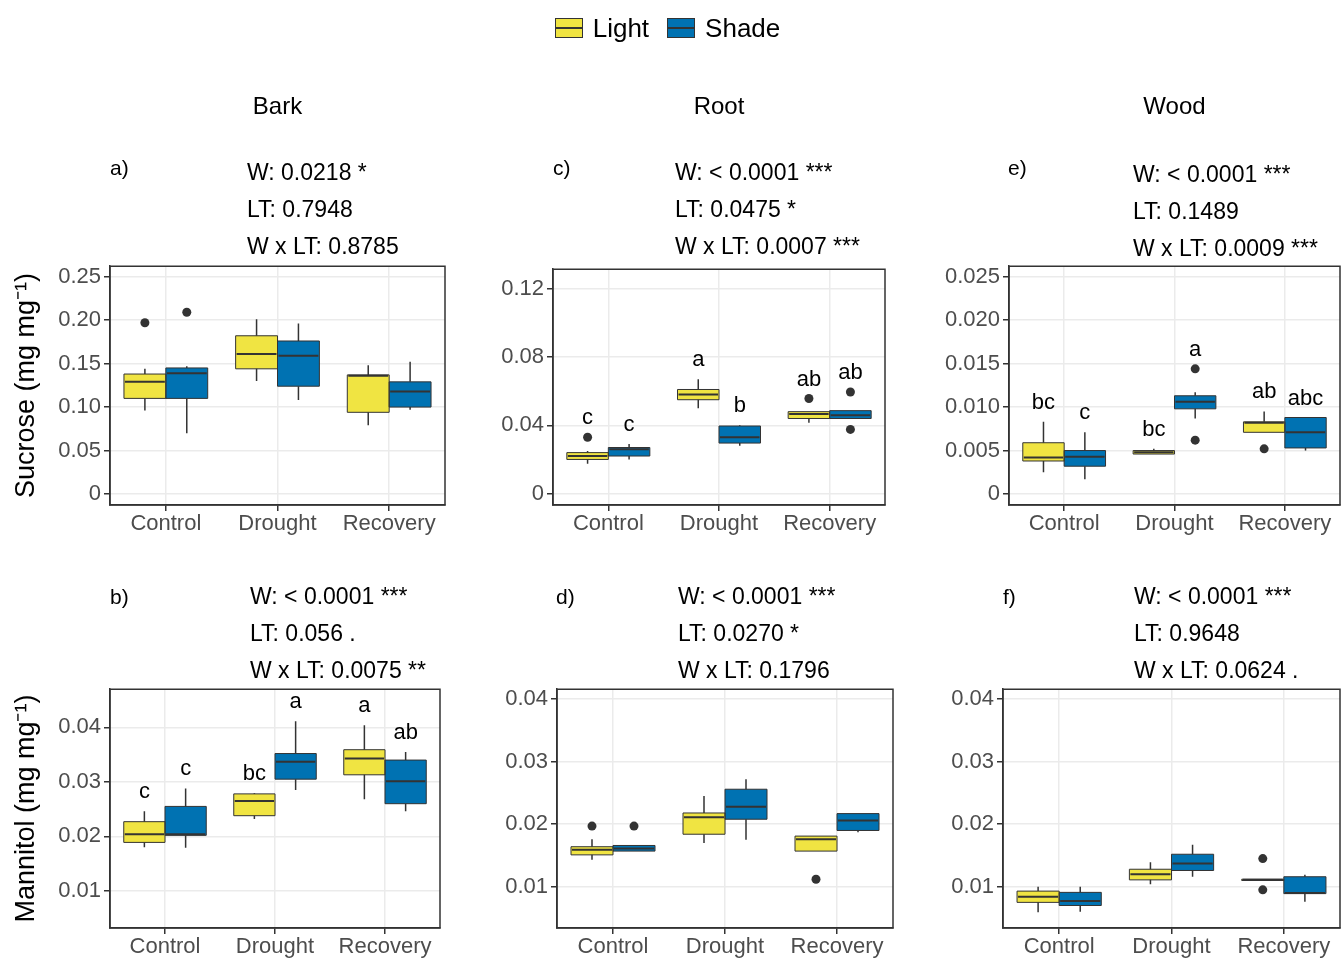 This screenshot has height=959, width=1343. Describe the element at coordinates (972, 362) in the screenshot. I see `y-tick-label: 0.015` at that location.